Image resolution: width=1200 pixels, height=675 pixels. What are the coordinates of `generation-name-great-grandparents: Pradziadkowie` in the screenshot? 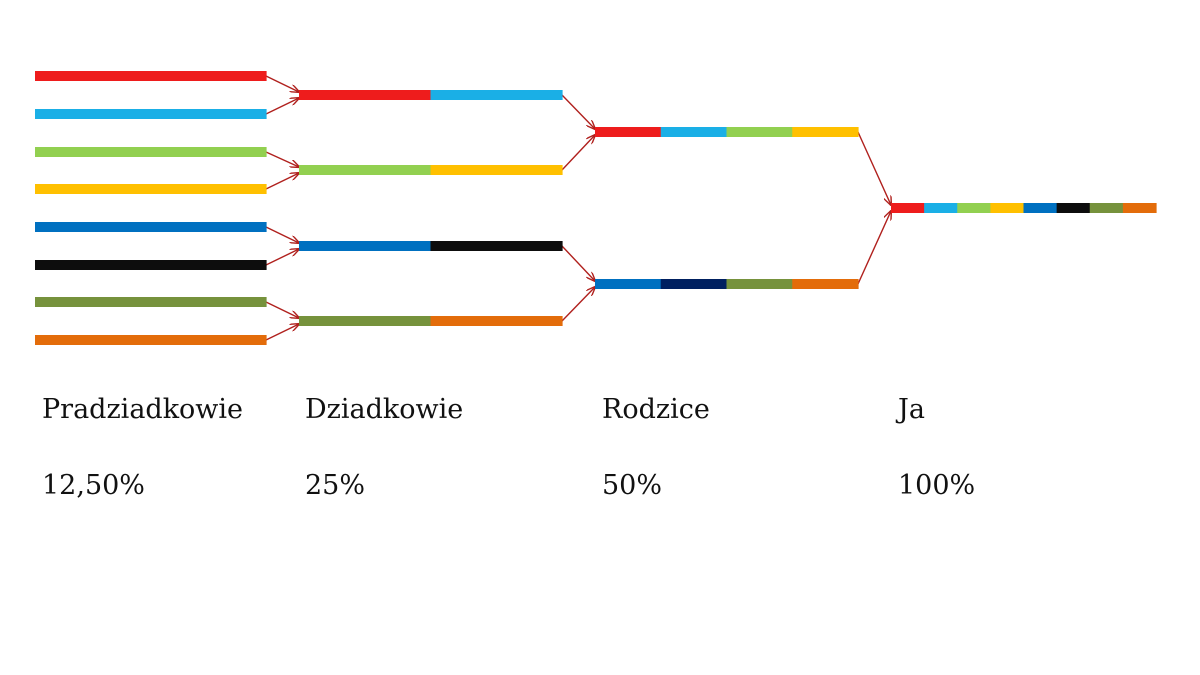 It's located at (143, 409).